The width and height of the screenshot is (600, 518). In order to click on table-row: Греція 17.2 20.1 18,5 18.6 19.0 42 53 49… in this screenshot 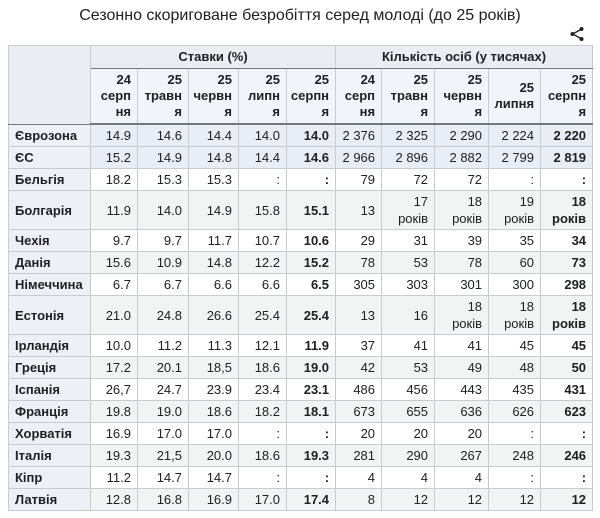, I will do `click(301, 367)`.